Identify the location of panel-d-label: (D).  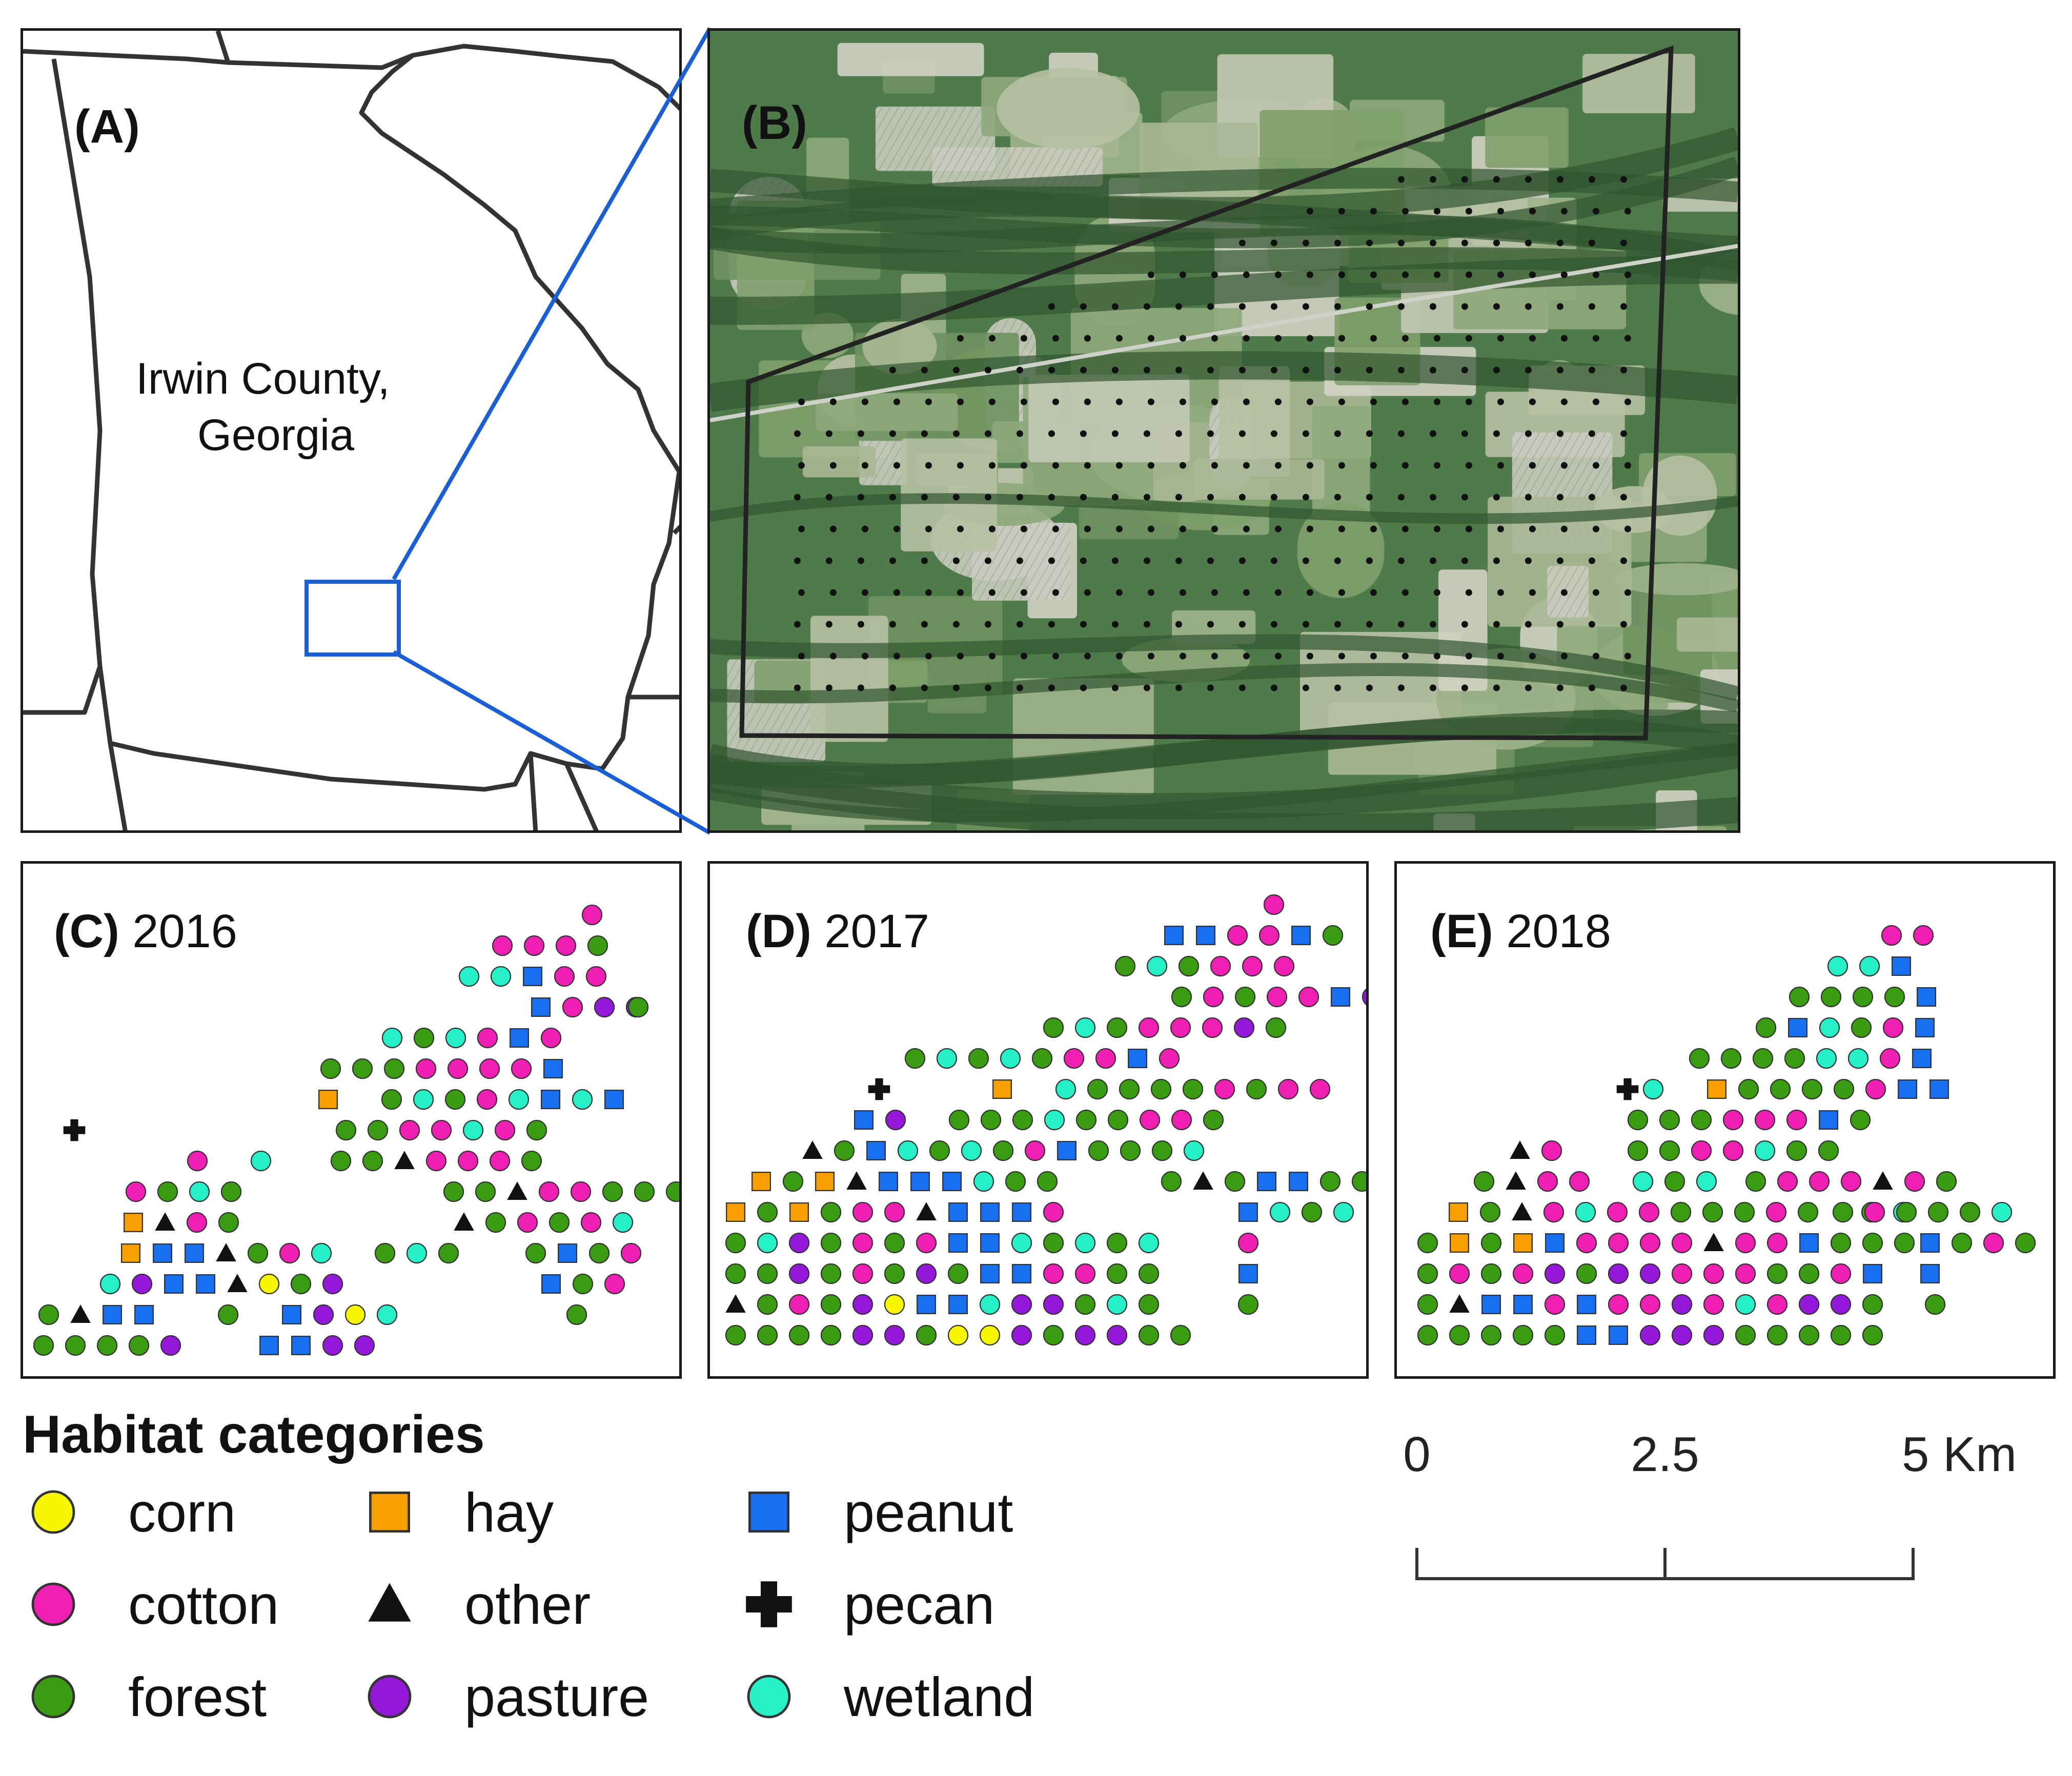
(778, 931).